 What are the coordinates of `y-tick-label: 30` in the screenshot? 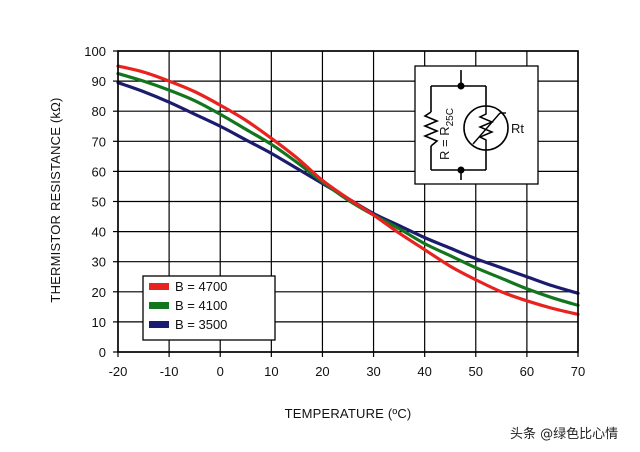 It's located at (99, 262).